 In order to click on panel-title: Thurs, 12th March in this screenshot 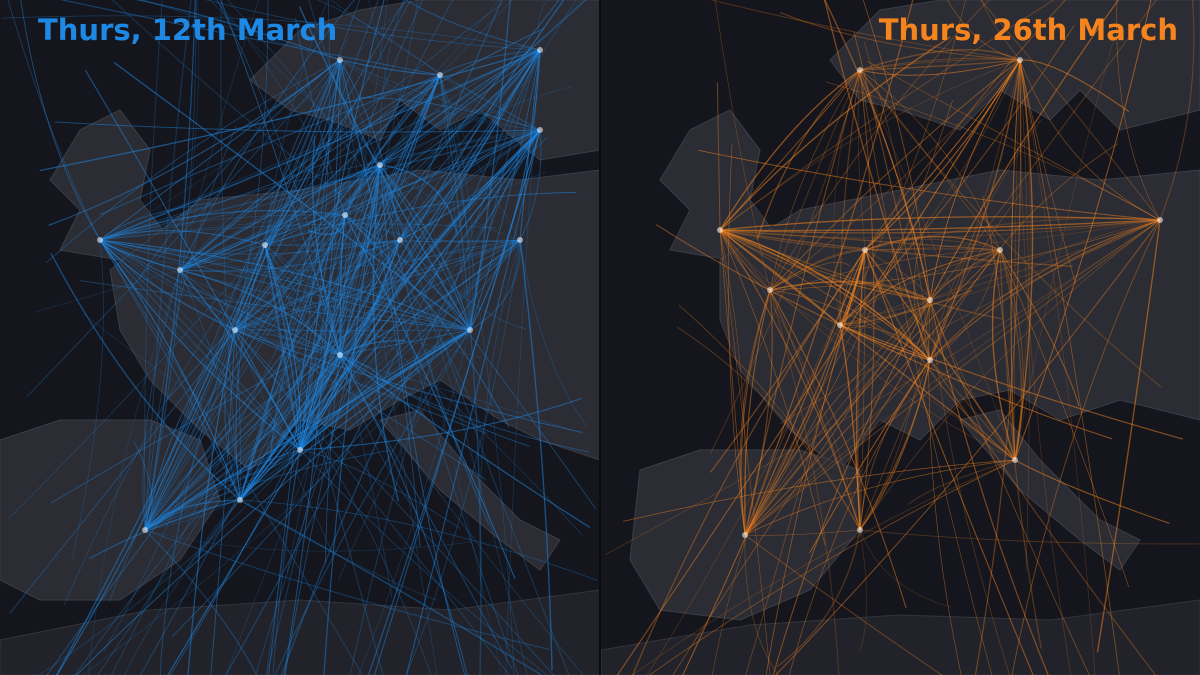, I will do `click(187, 30)`.